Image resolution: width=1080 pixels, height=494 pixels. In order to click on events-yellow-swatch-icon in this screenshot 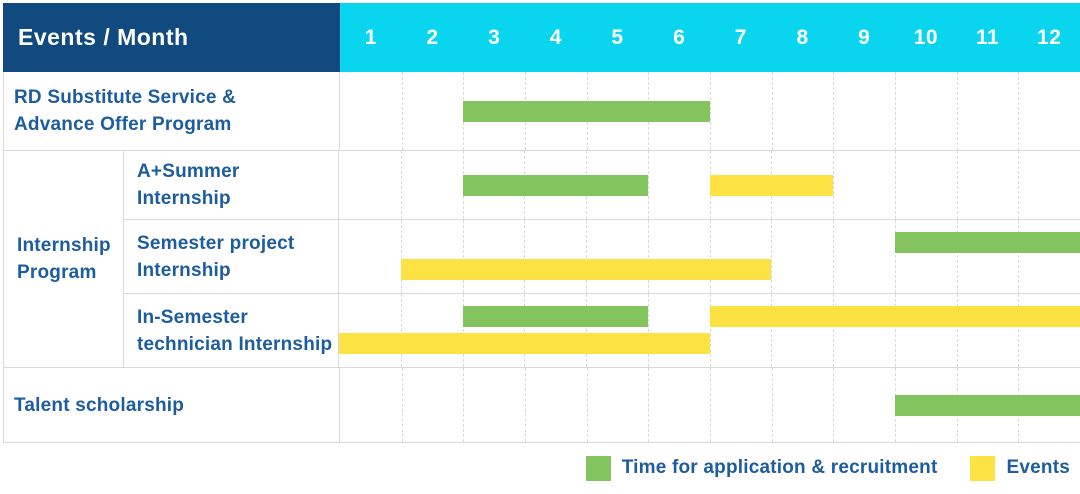, I will do `click(983, 468)`.